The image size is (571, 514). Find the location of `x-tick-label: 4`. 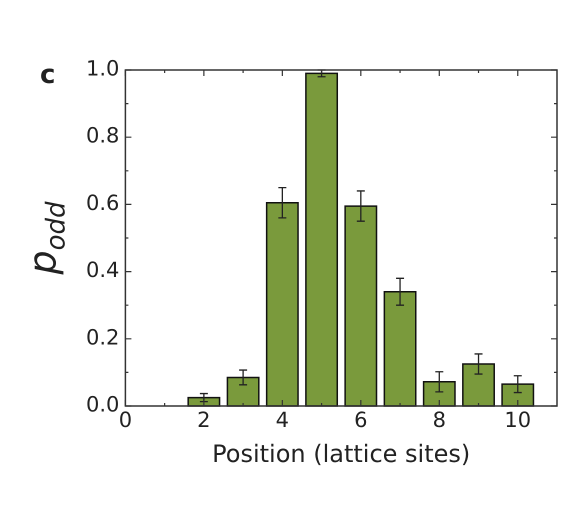

x-tick-label: 4 is located at coordinates (283, 420).